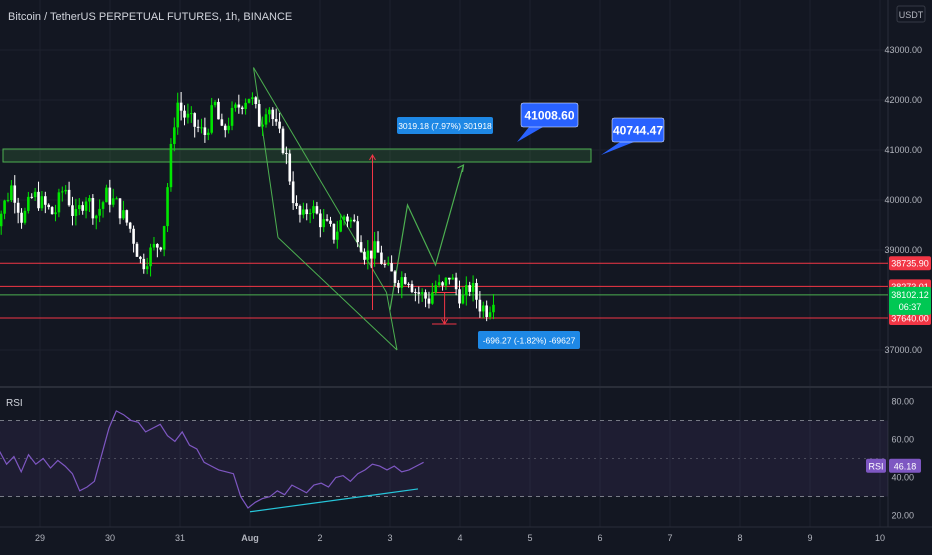 Image resolution: width=932 pixels, height=555 pixels. What do you see at coordinates (212, 461) in the screenshot?
I see `rsi-layer` at bounding box center [212, 461].